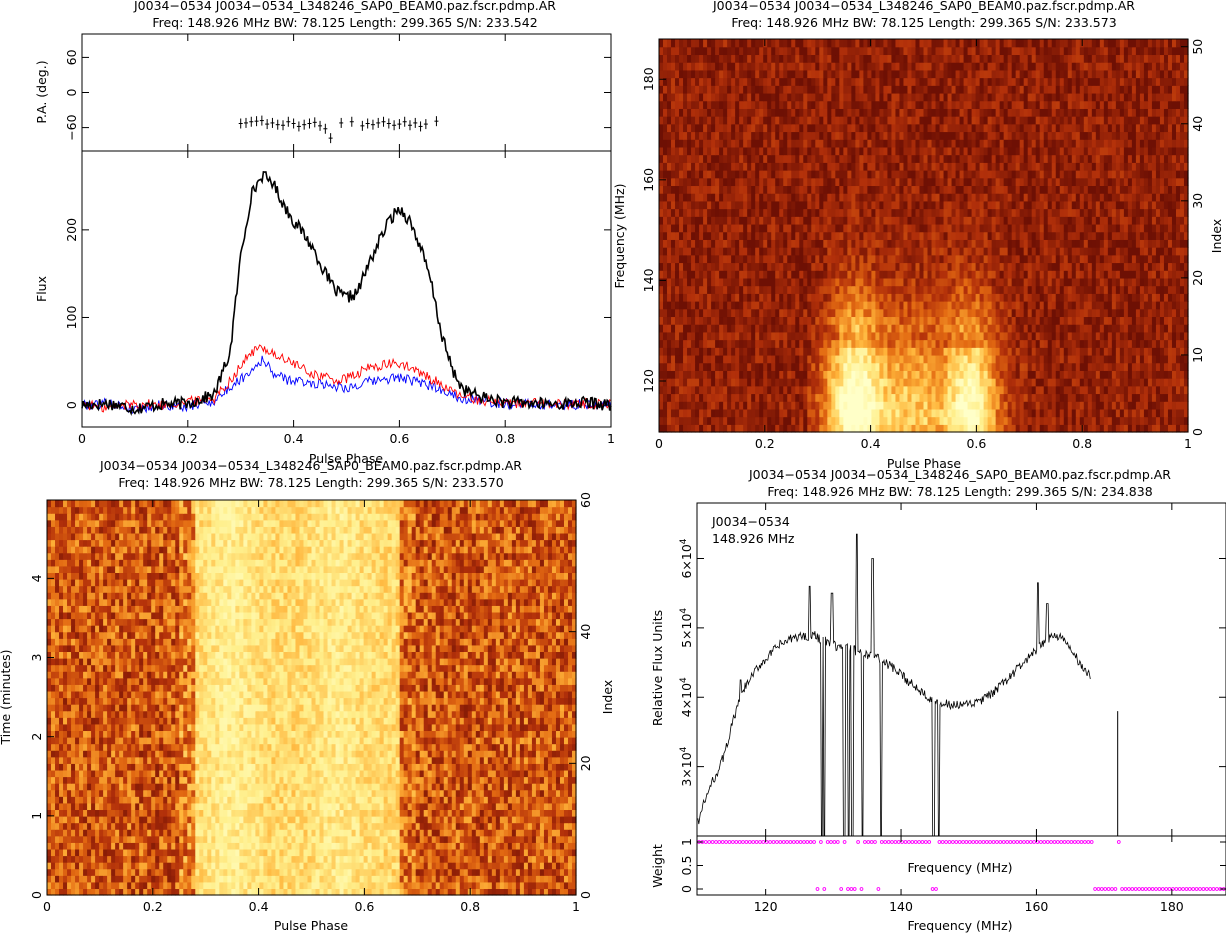  Describe the element at coordinates (188, 438) in the screenshot. I see `profile-x-tick-label: 0.2` at that location.